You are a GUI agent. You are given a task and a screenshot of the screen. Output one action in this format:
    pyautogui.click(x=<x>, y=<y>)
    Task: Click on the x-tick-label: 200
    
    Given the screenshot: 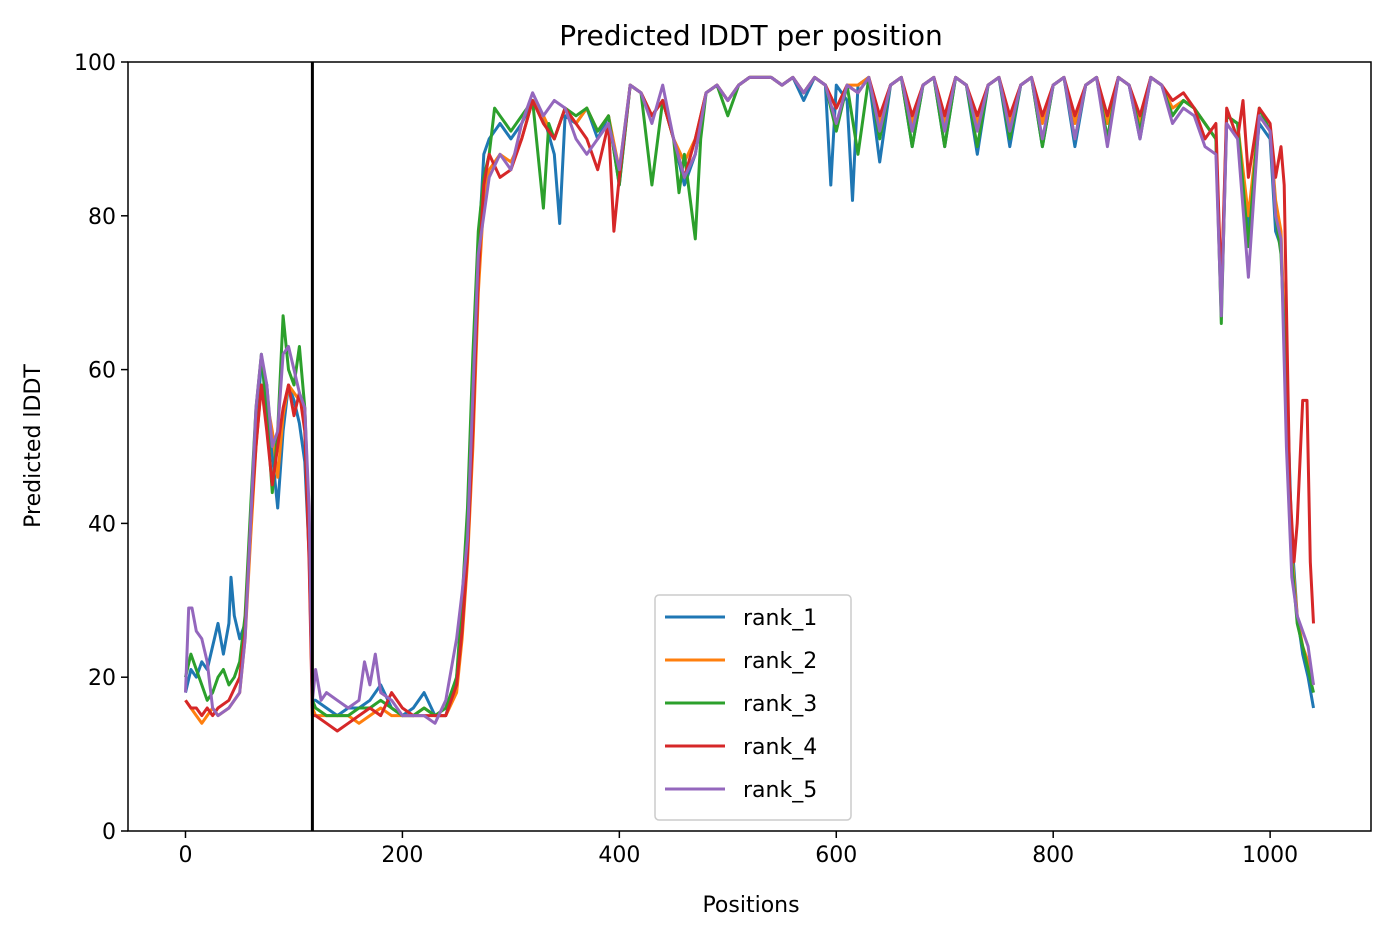 What is the action you would take?
    pyautogui.click(x=402, y=855)
    